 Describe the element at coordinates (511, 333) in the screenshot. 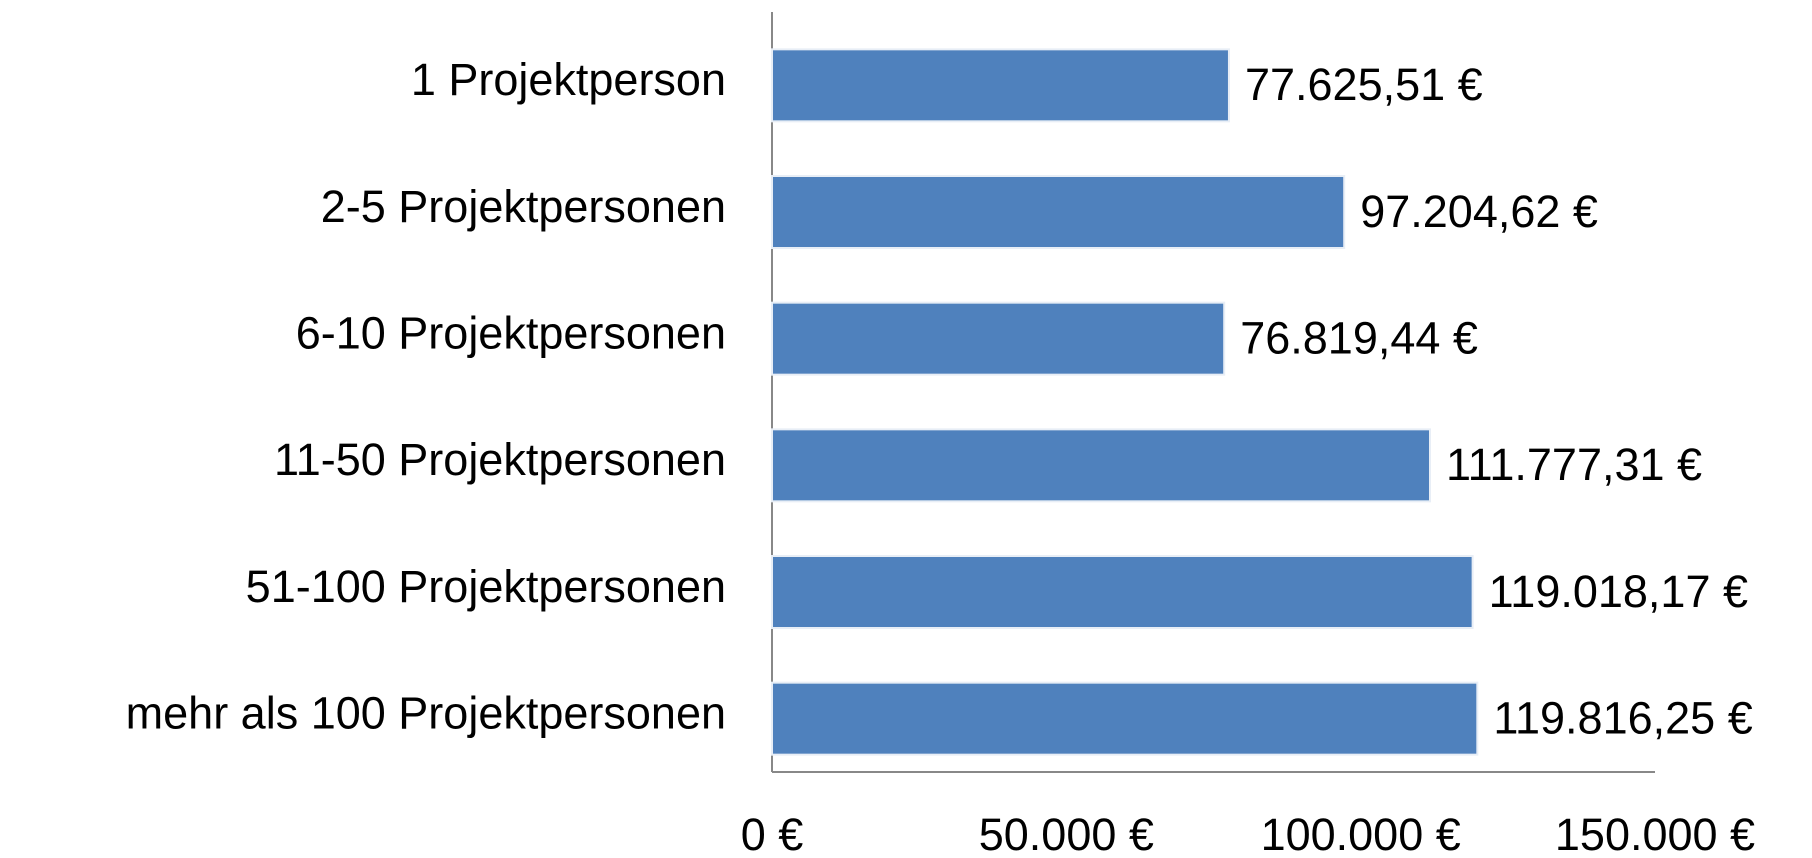

I see `y-tick-label: 6-10 Projektpersonen` at that location.